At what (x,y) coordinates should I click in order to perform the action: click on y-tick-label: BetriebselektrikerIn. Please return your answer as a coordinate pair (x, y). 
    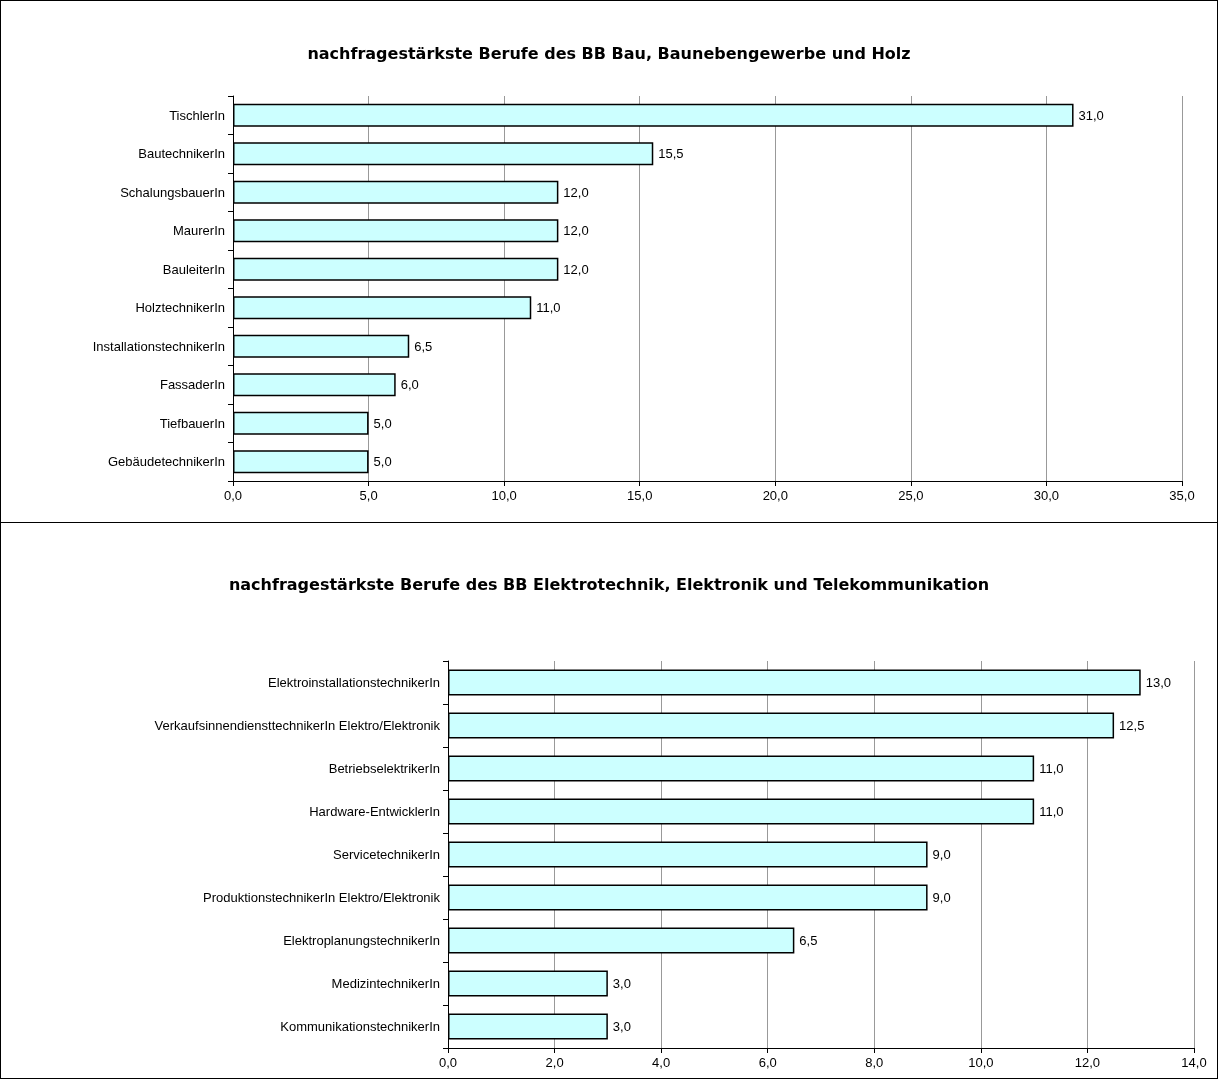
    Looking at the image, I should click on (384, 768).